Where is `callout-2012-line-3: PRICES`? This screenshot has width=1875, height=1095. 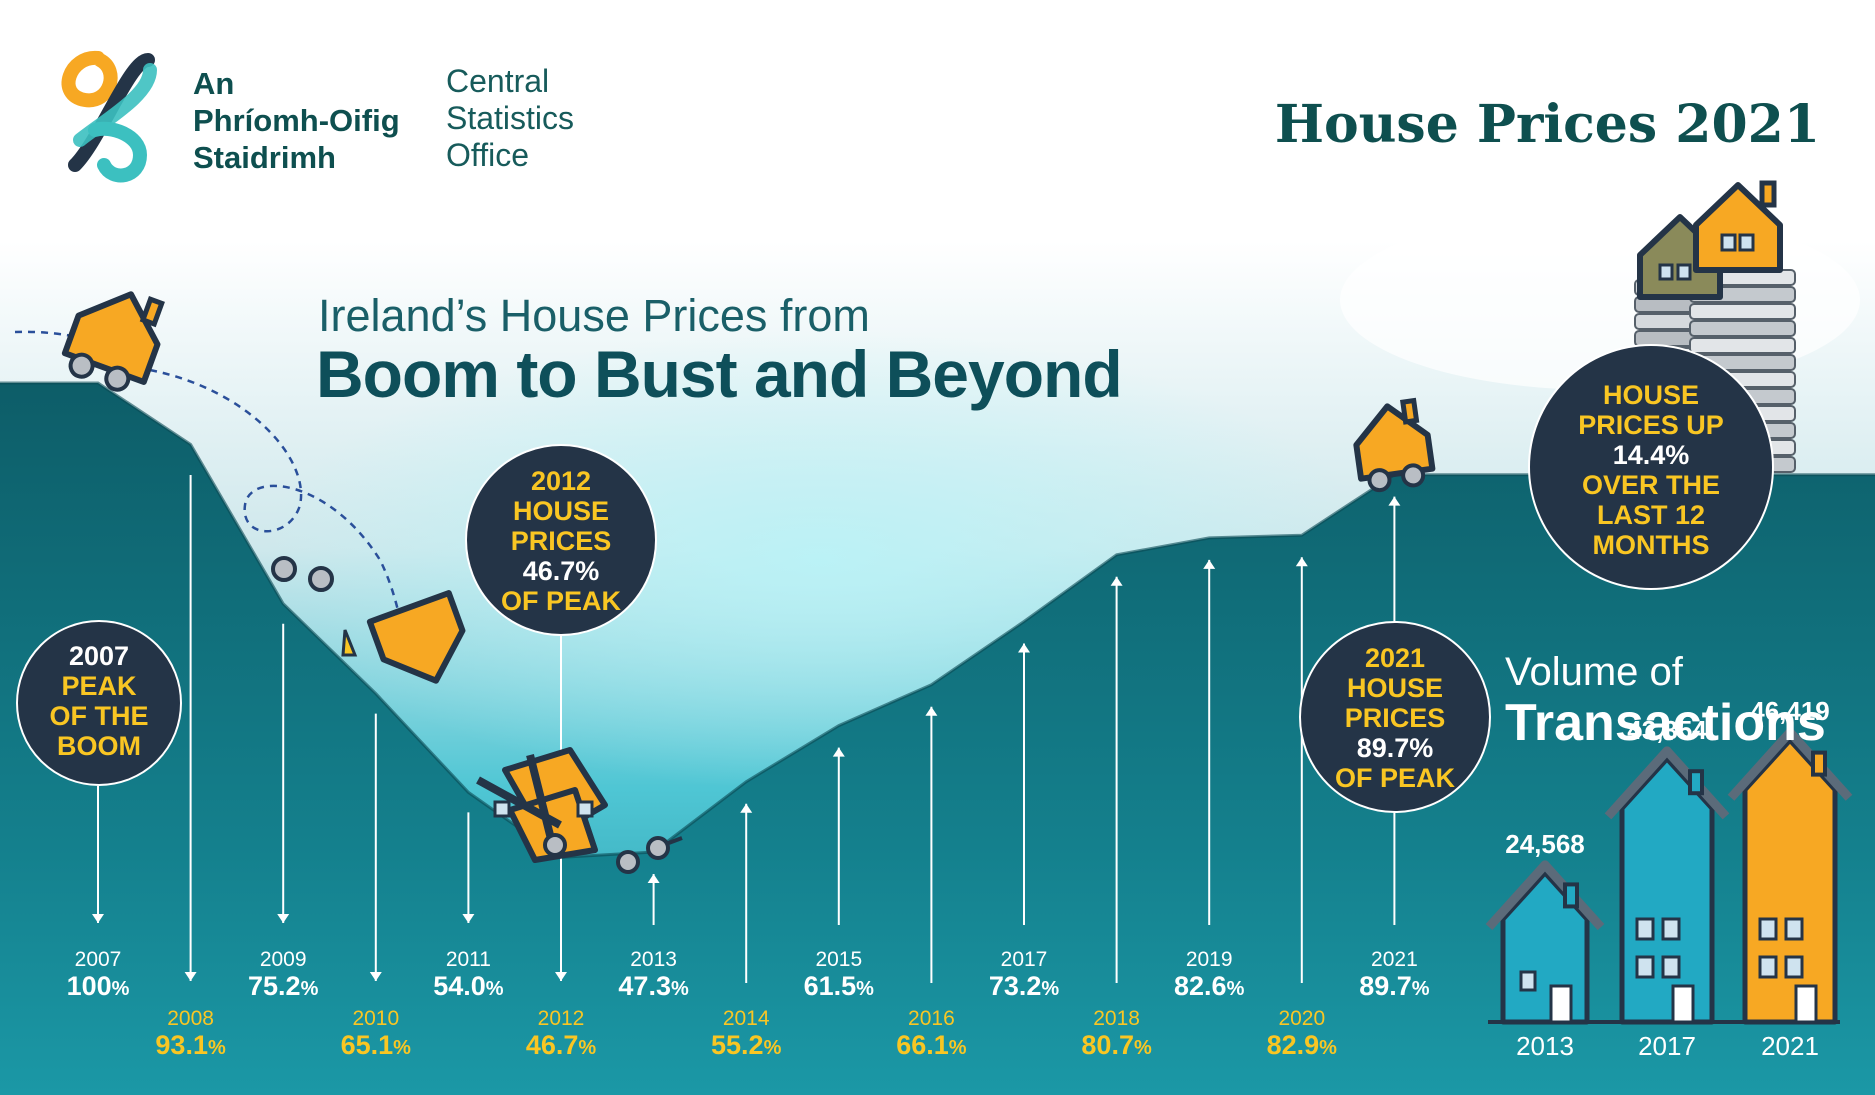 callout-2012-line-3: PRICES is located at coordinates (561, 541).